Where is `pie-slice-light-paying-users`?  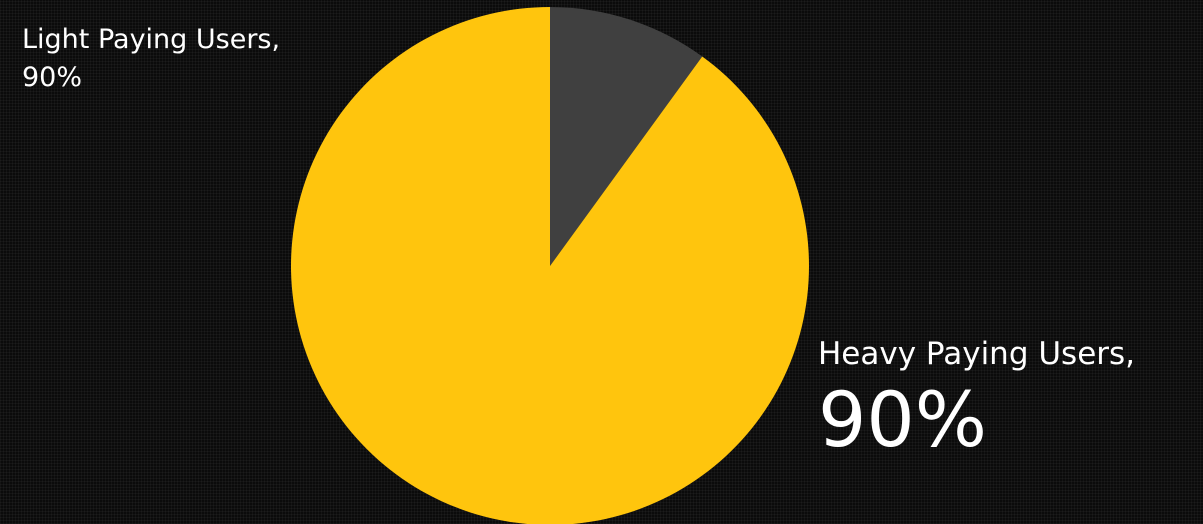 pie-slice-light-paying-users is located at coordinates (626, 136).